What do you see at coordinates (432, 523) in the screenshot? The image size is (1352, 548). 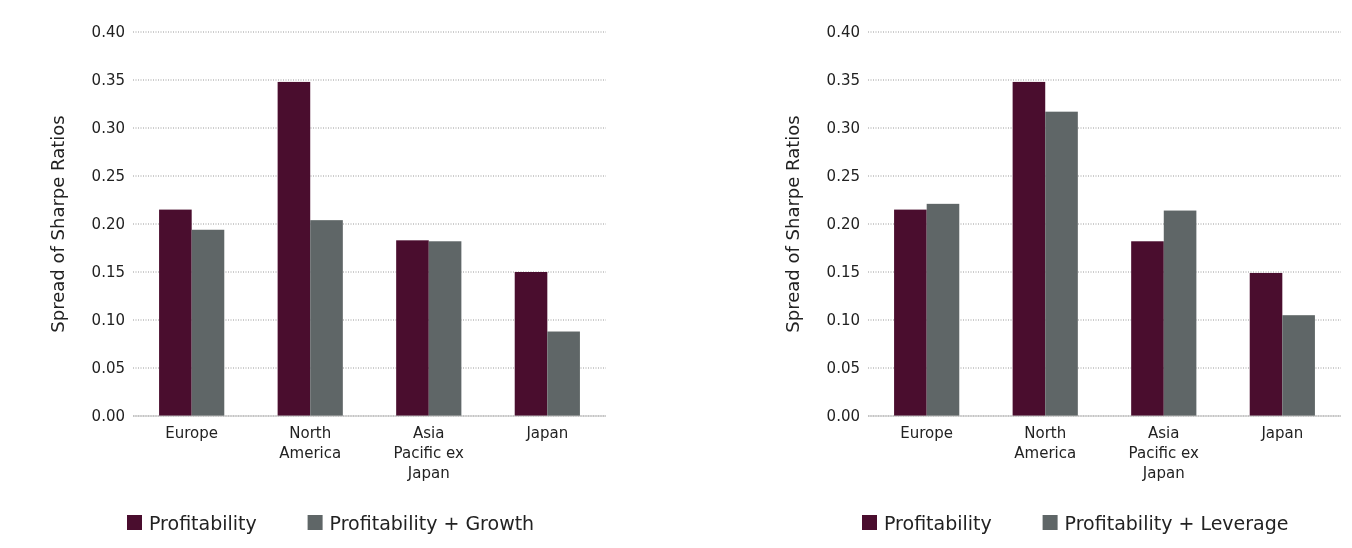 I see `legend-label: Profitability + Growth` at bounding box center [432, 523].